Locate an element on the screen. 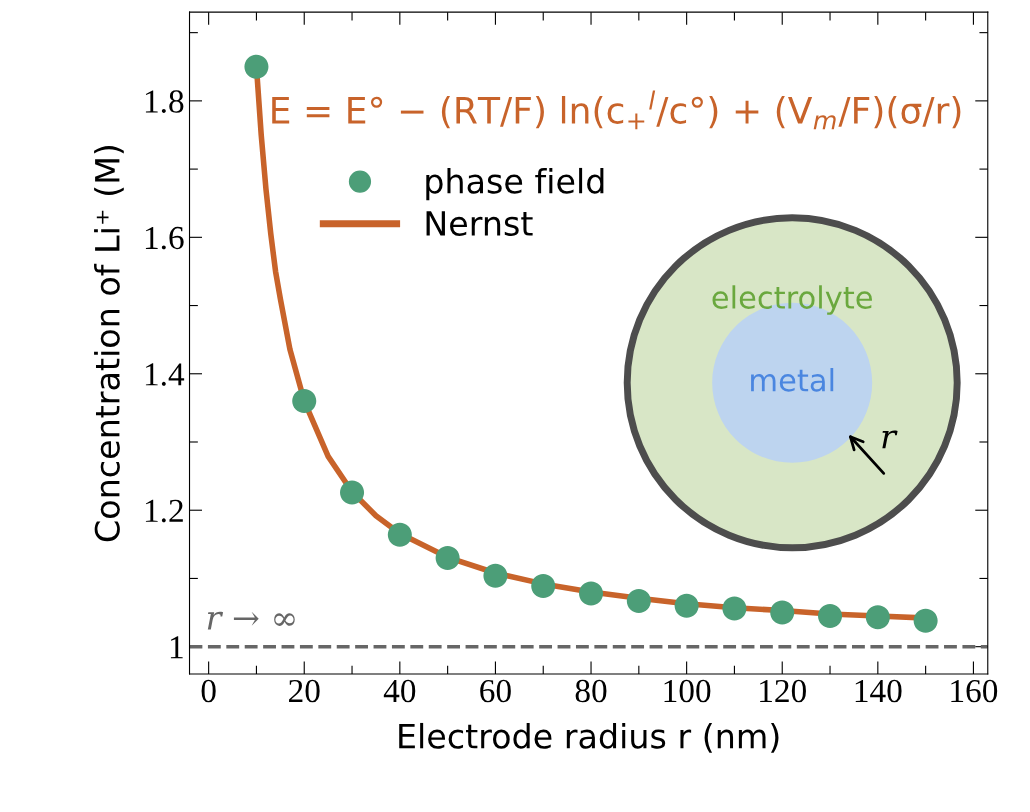 The width and height of the screenshot is (1030, 812). annotation: E = E° − (RT/F) ln(c$_{+}$$^{l}$/c°) + (V$_{m}$/F)(σ/r) is located at coordinates (616, 110).